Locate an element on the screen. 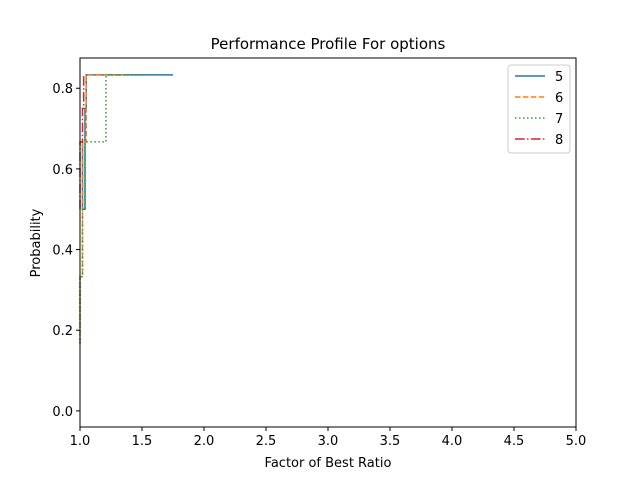 The height and width of the screenshot is (480, 640). legend: 5 6 7 8 is located at coordinates (539, 109).